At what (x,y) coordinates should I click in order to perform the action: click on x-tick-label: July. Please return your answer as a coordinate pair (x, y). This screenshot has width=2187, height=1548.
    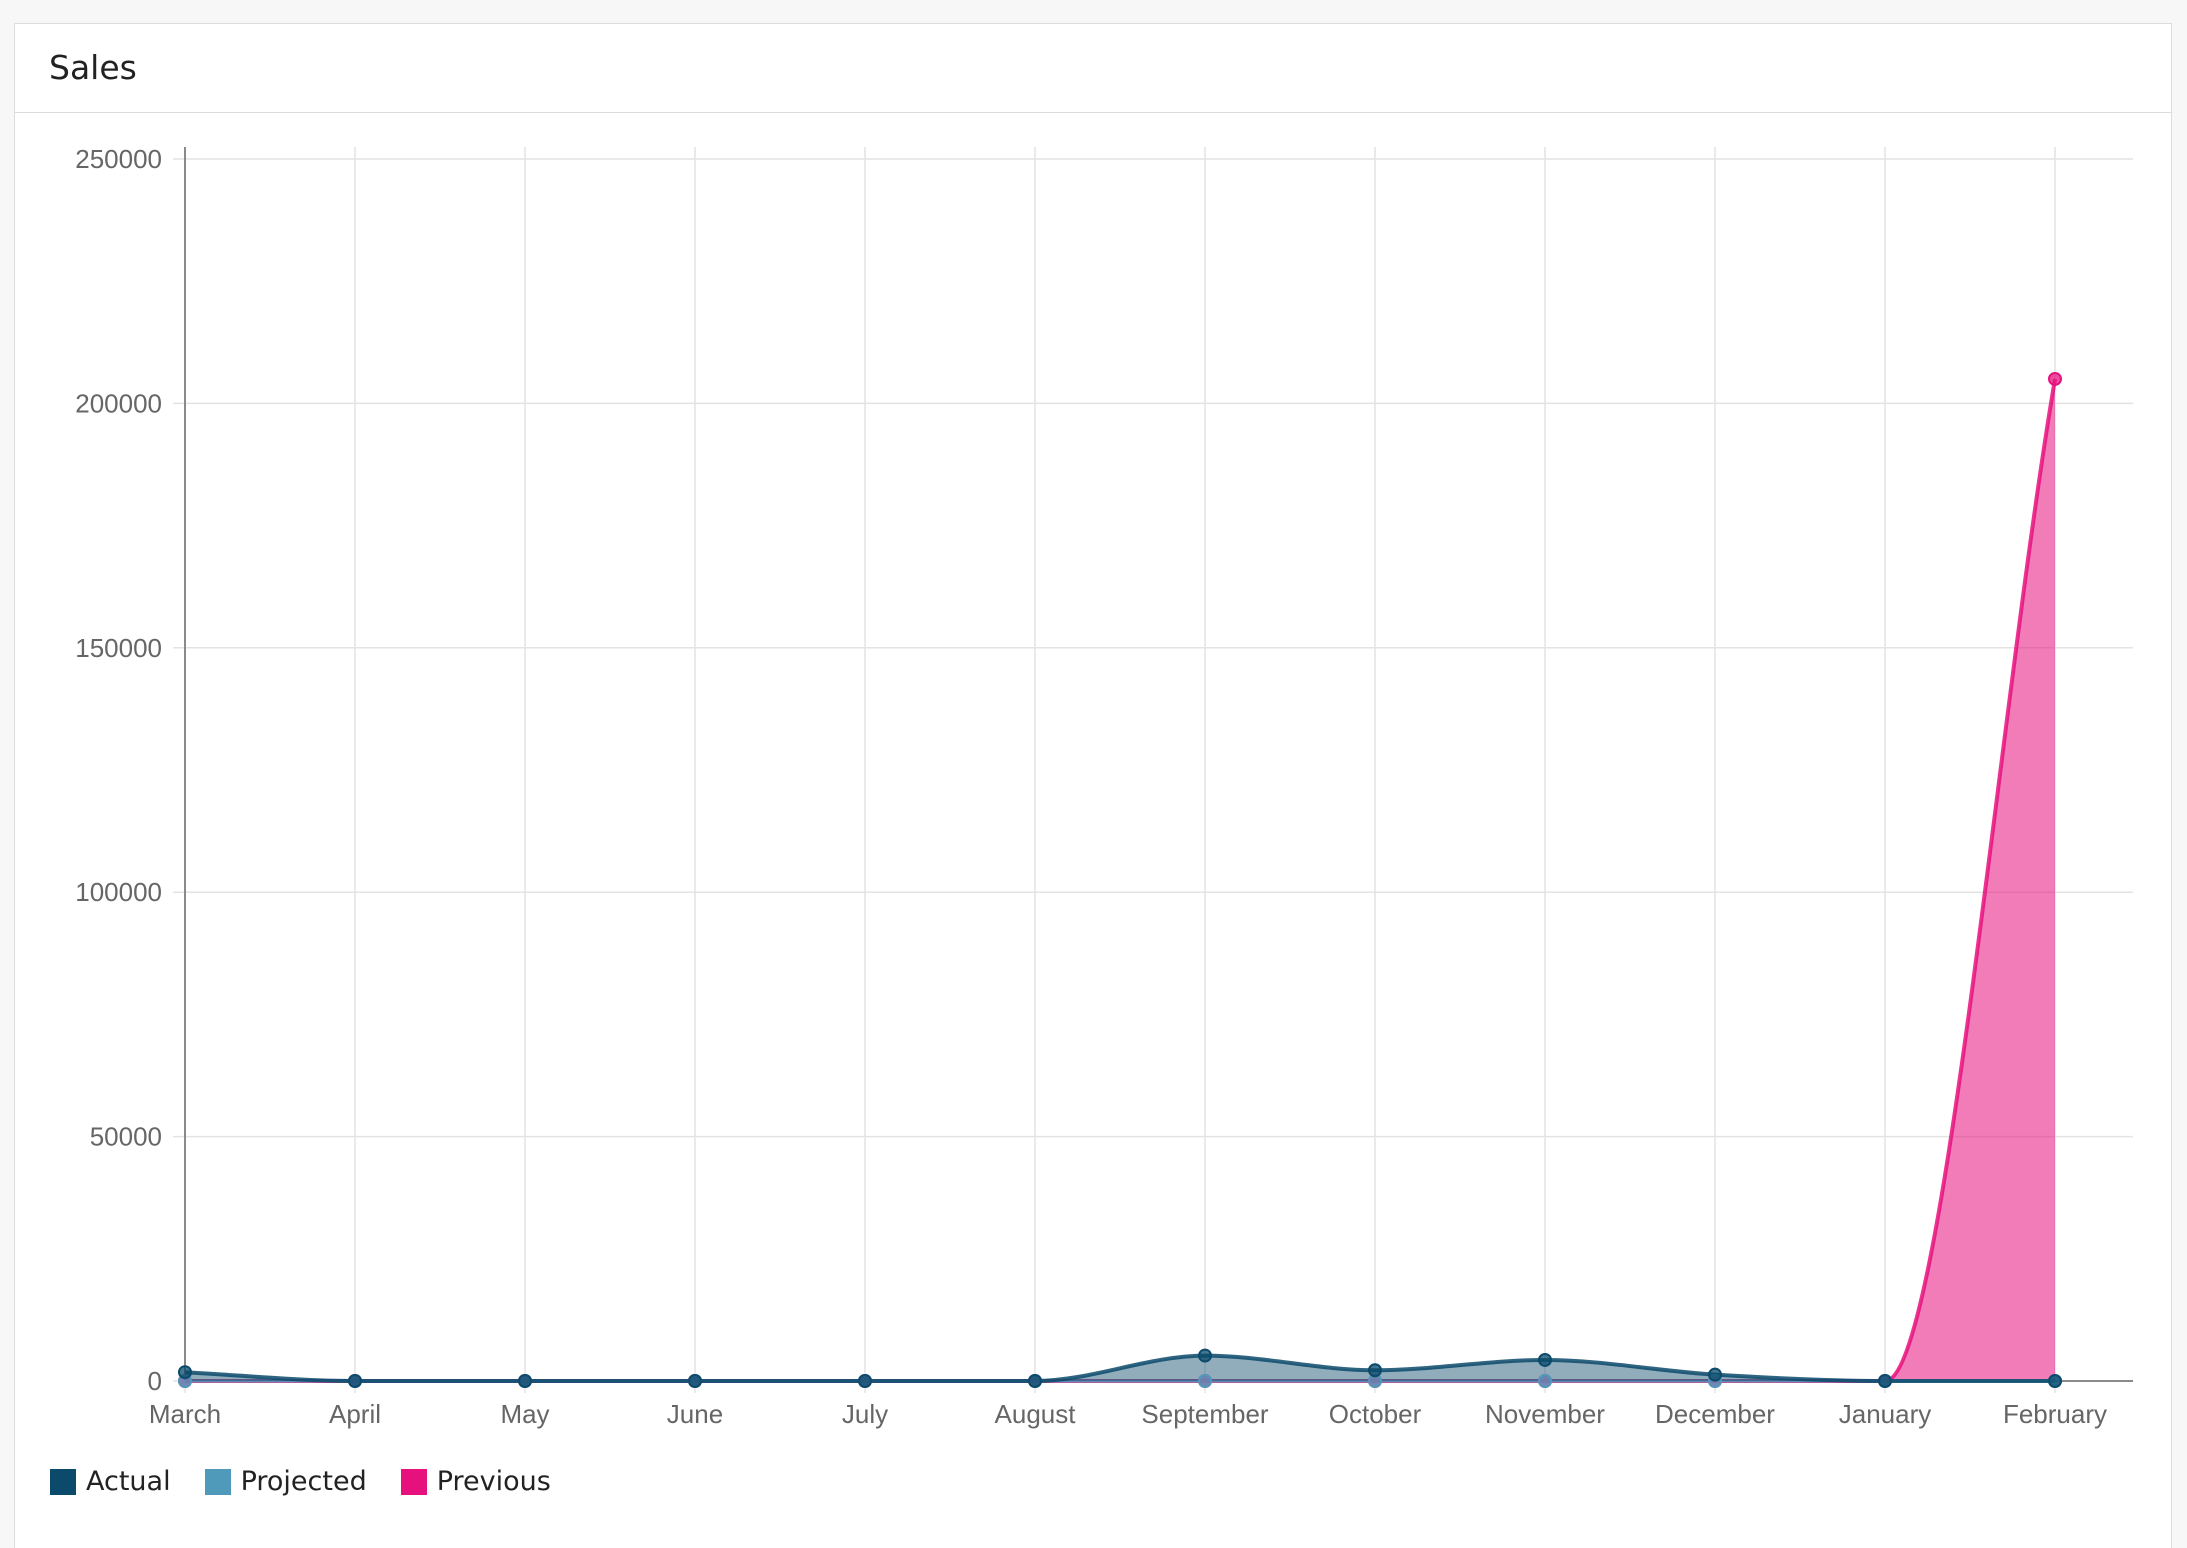
    Looking at the image, I should click on (865, 1414).